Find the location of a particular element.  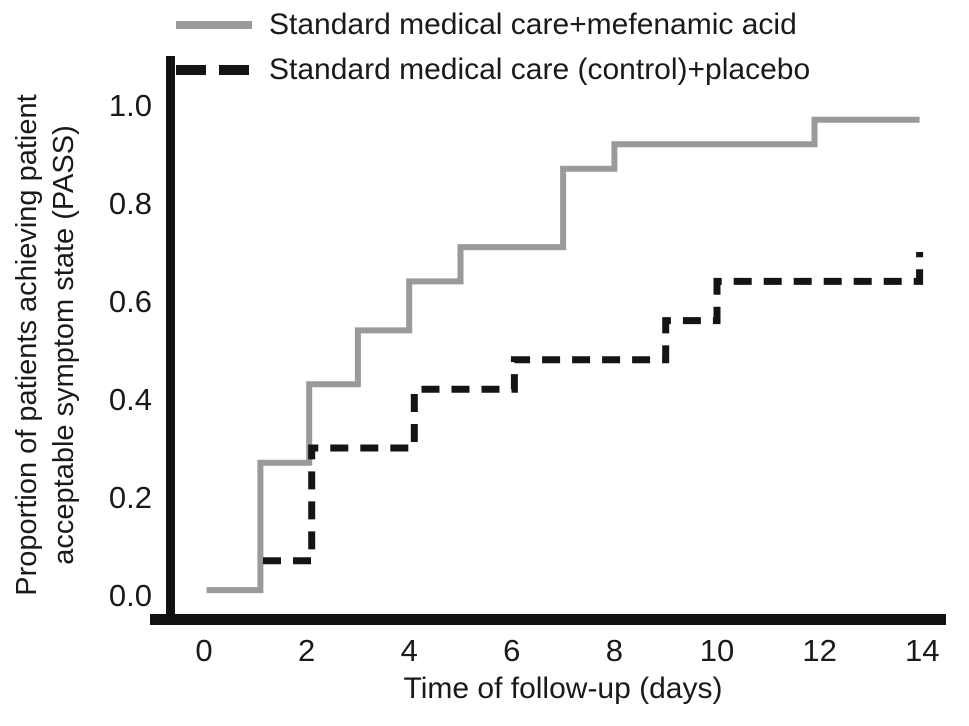

legend-label-mefenamic: Standard medical care+mefenamic acid is located at coordinates (533, 24).